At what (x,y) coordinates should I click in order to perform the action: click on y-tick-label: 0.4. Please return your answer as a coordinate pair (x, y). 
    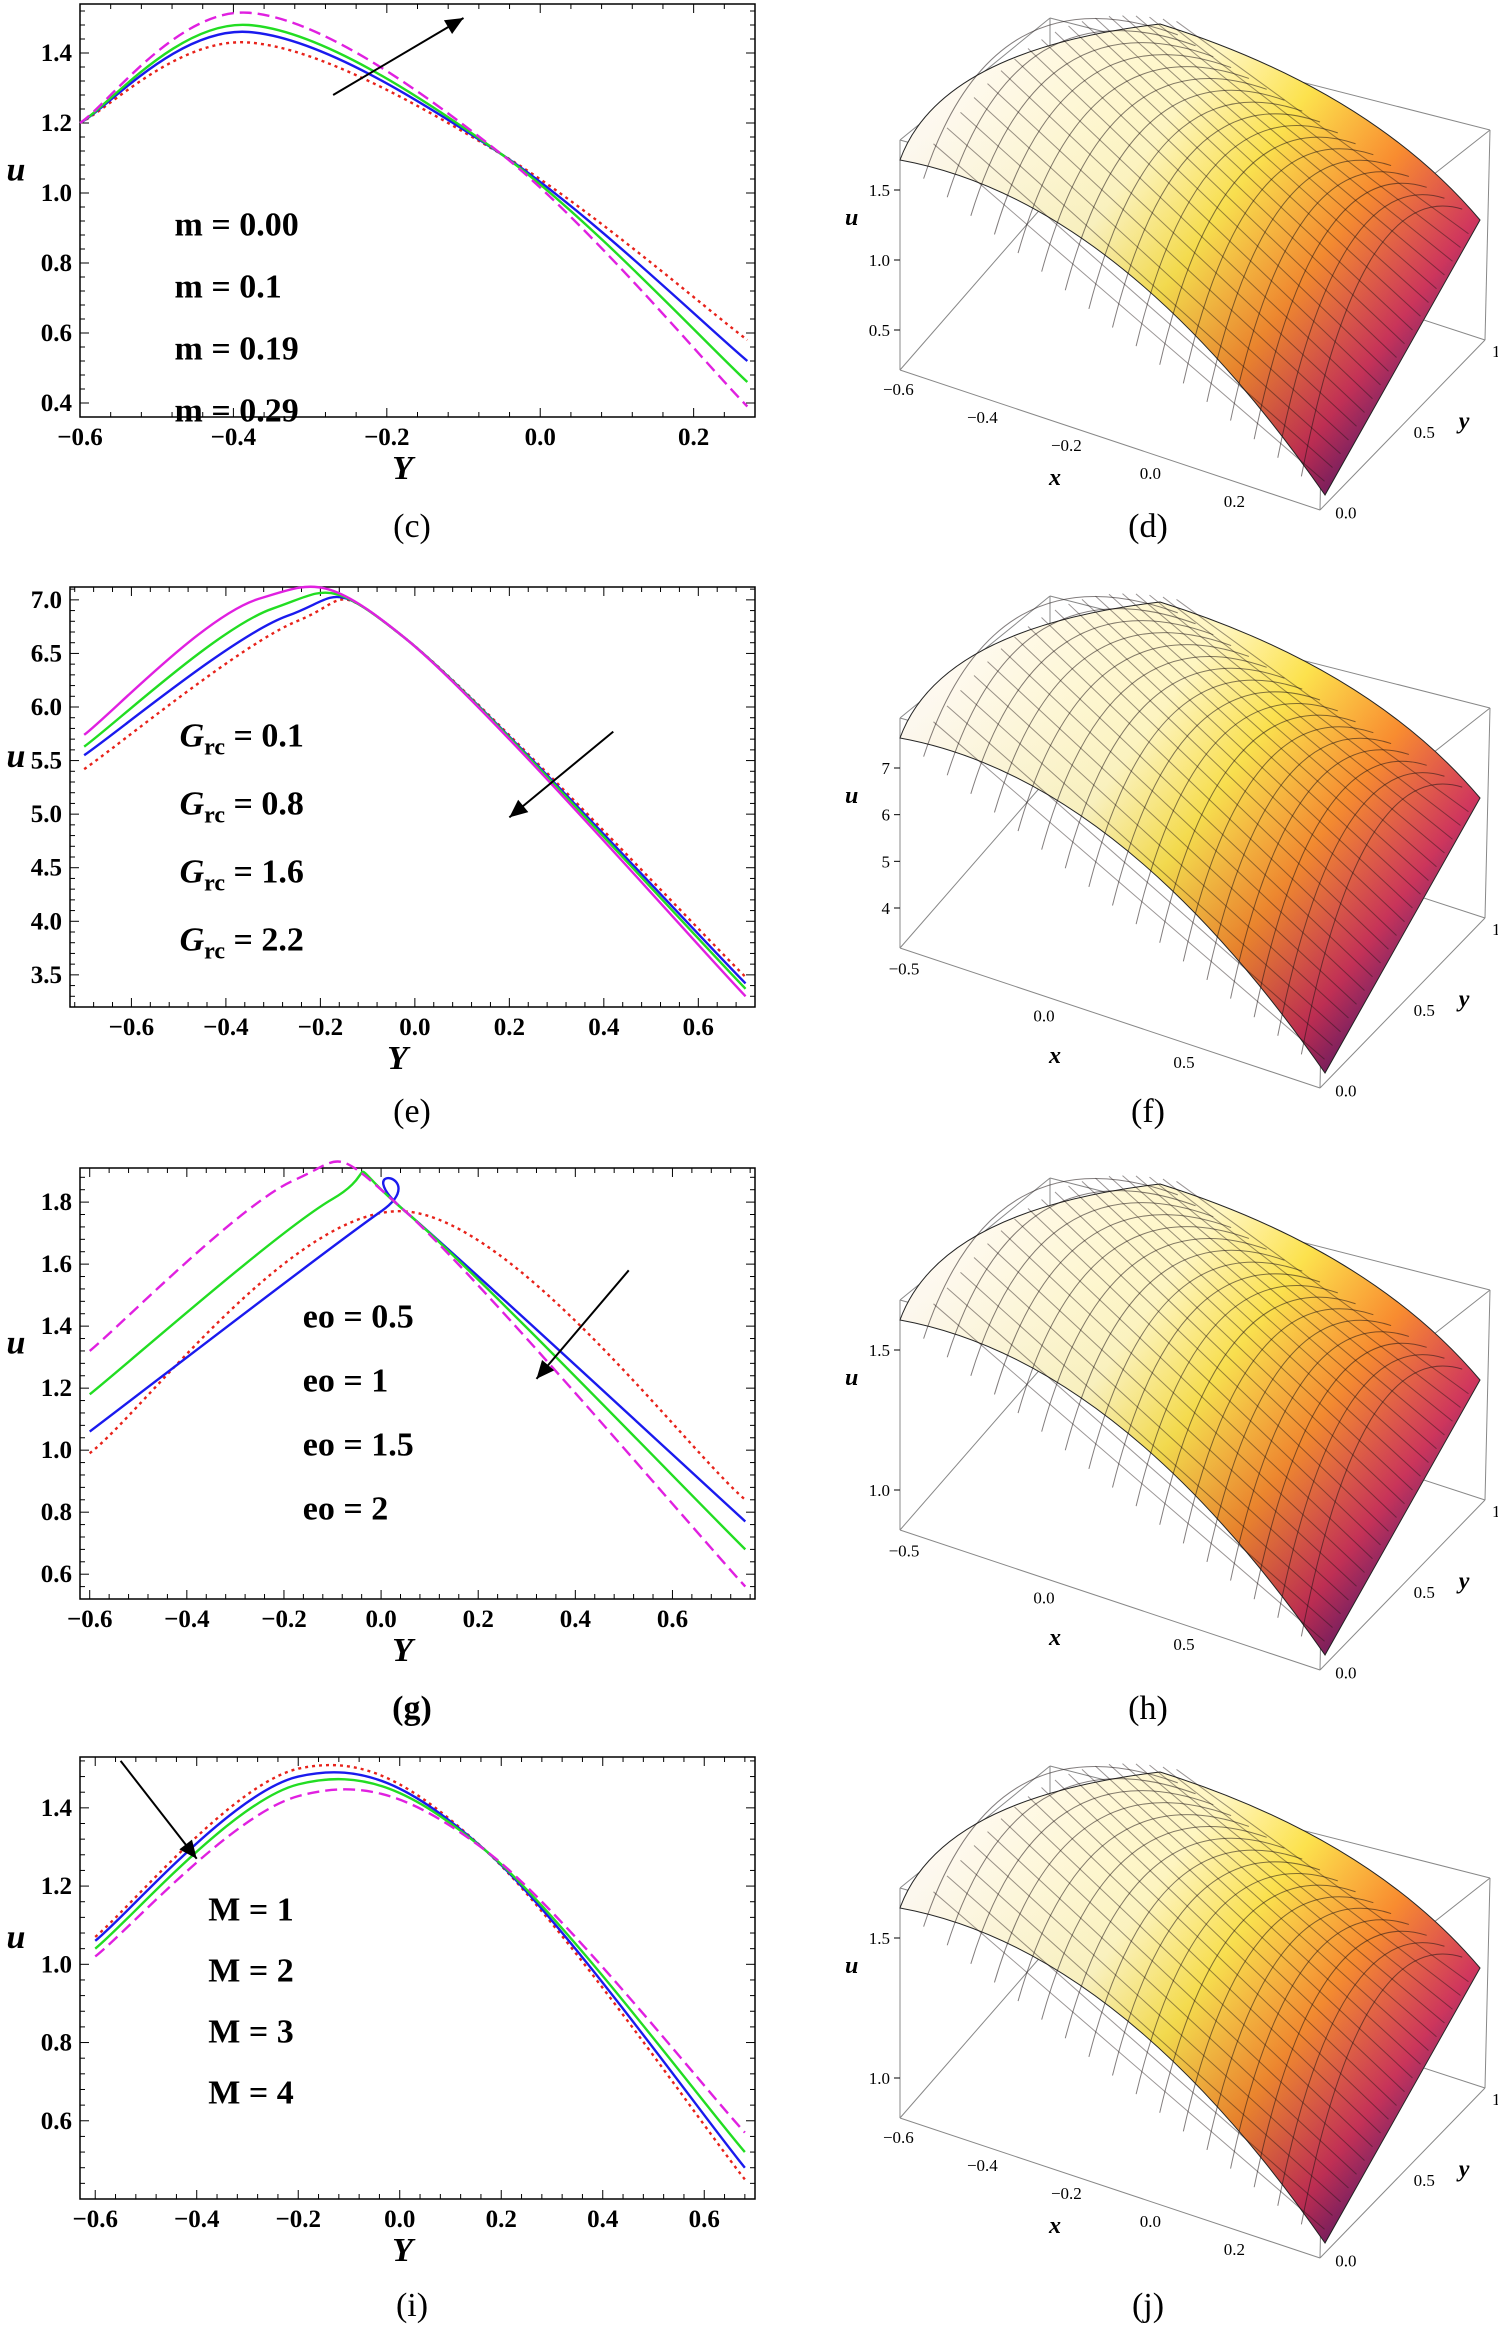
    Looking at the image, I should click on (57, 403).